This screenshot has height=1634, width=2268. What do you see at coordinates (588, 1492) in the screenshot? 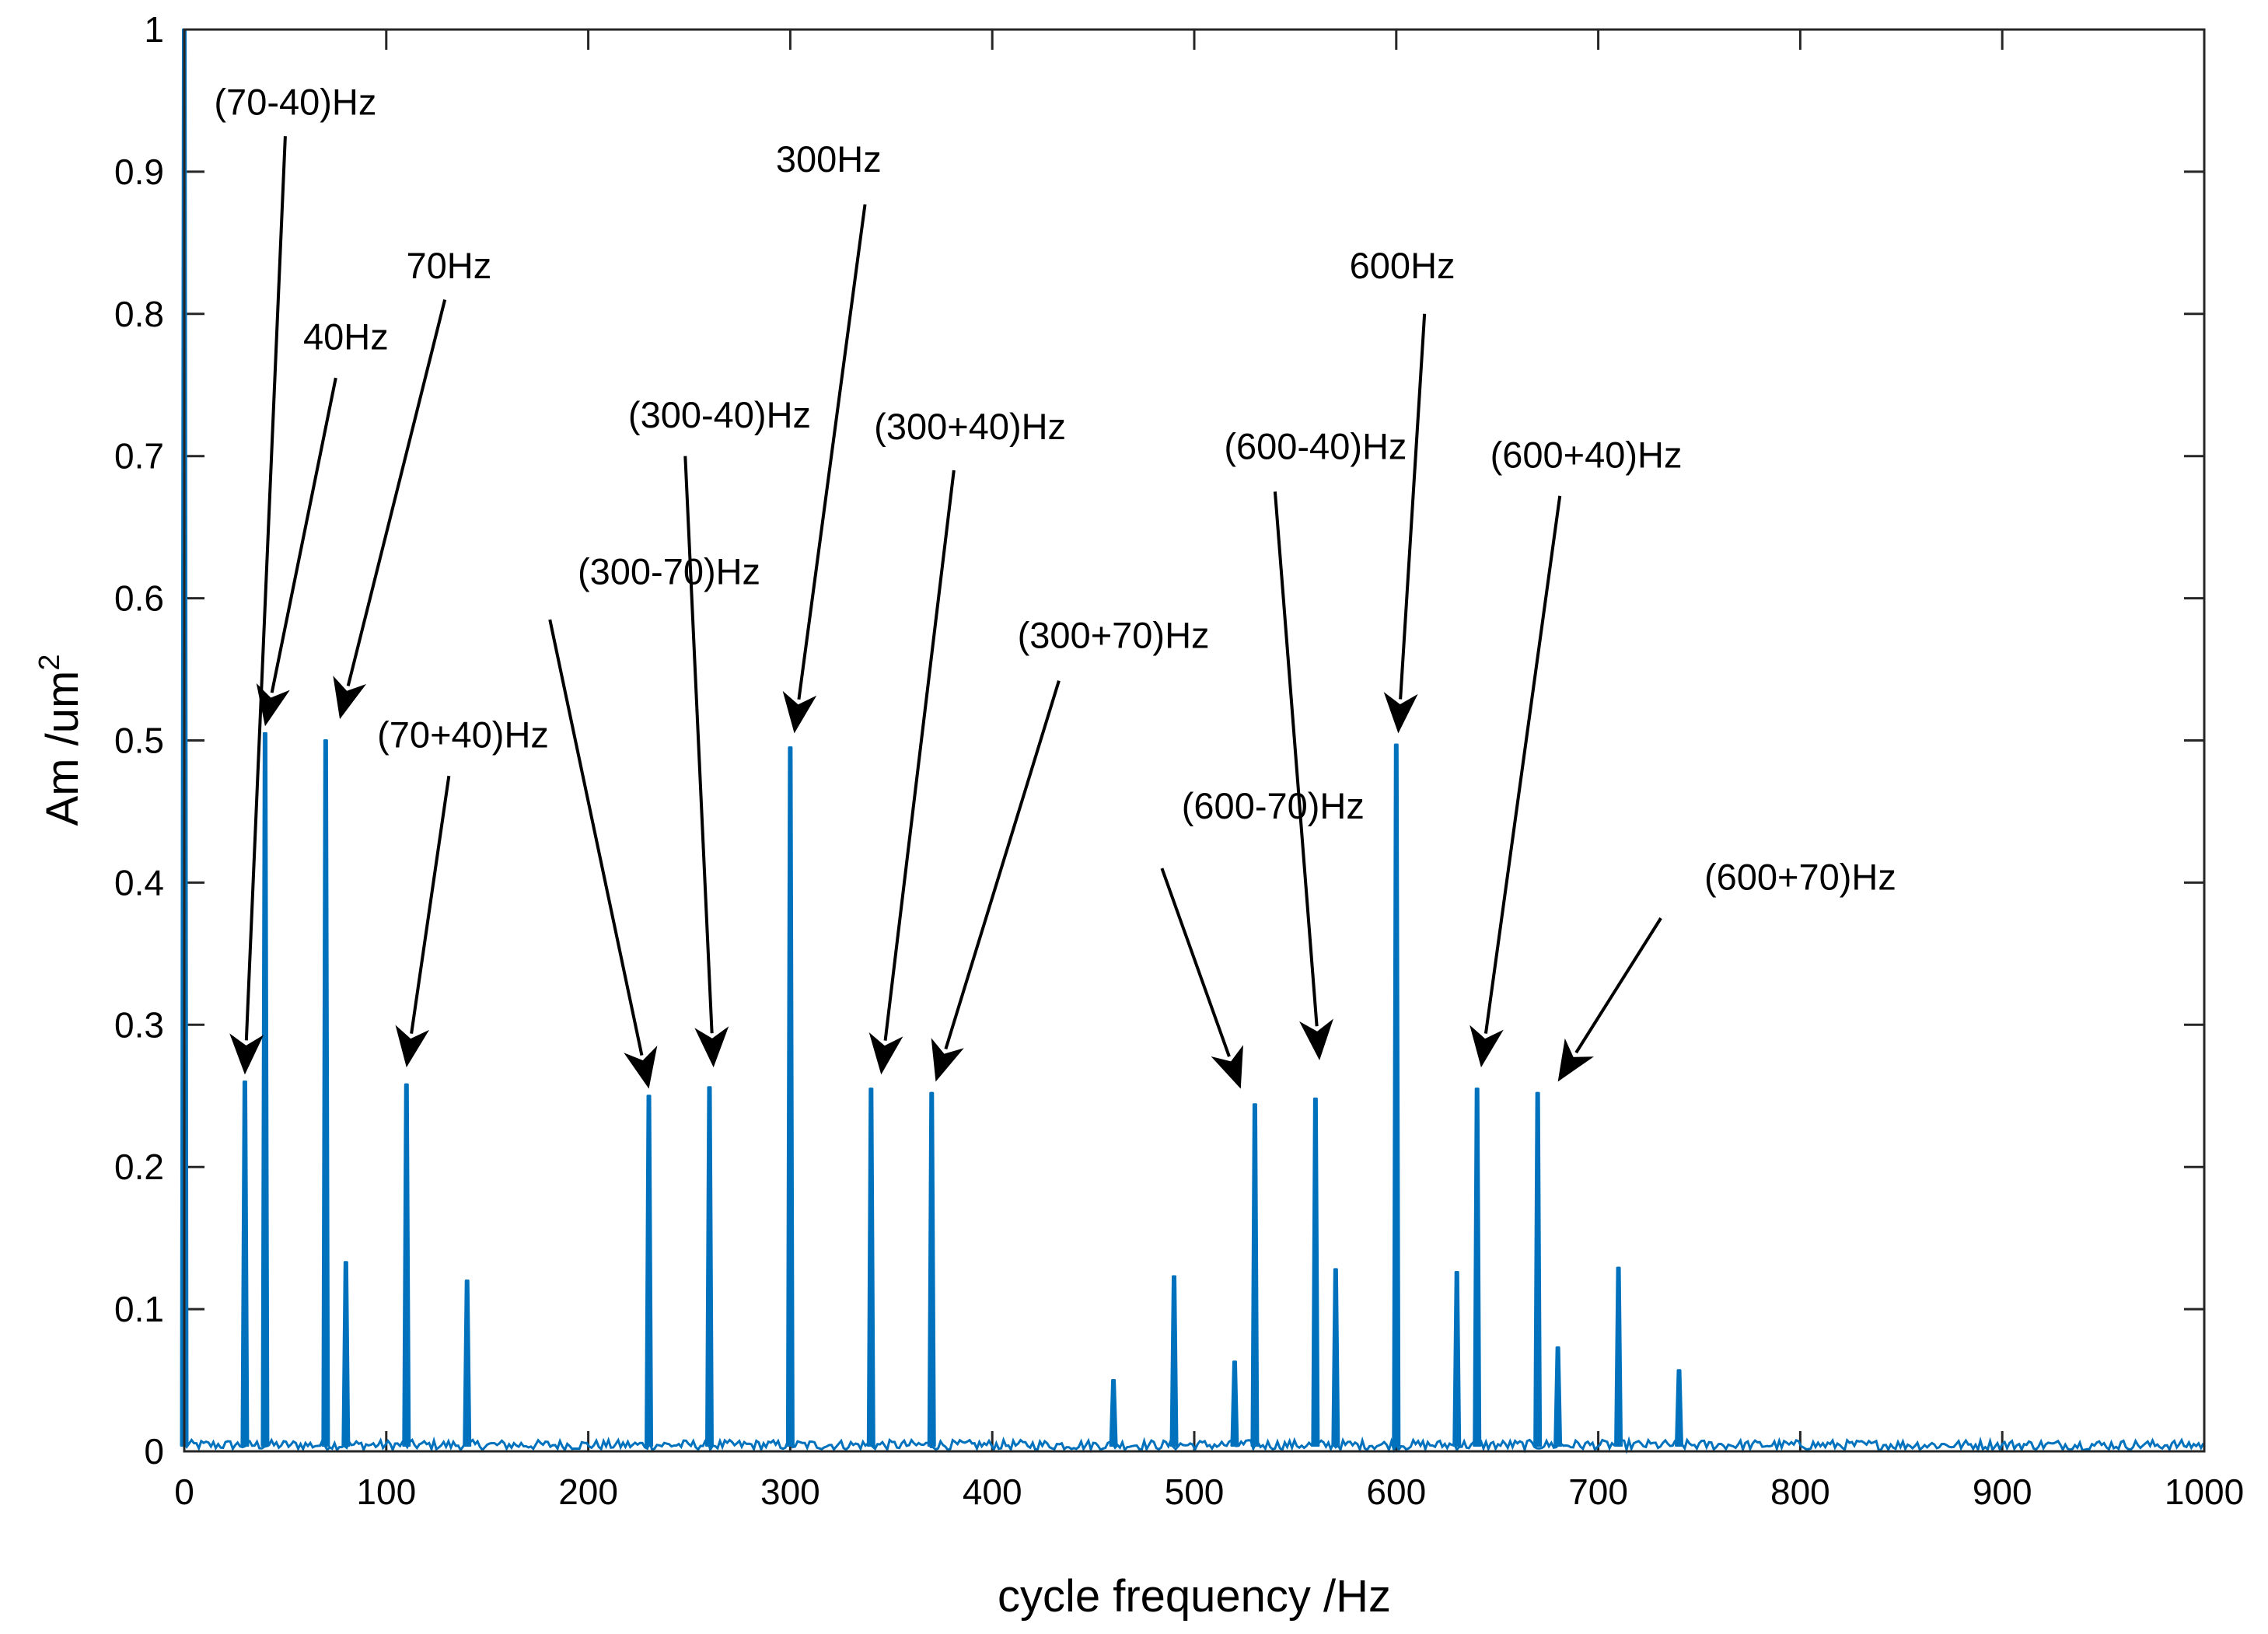
I see `x-tick-label: 200` at bounding box center [588, 1492].